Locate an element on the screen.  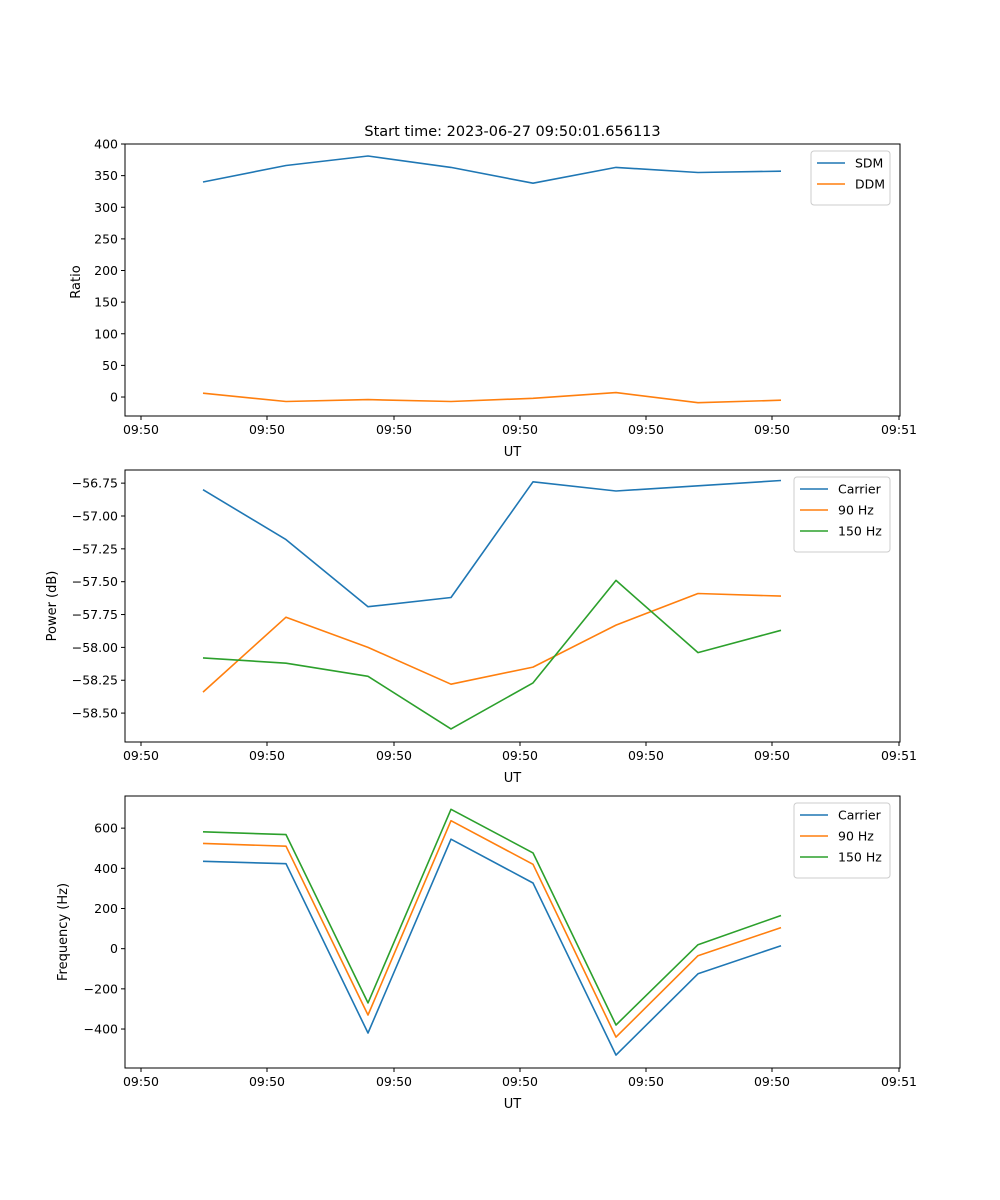
y-tick-label: −200 is located at coordinates (101, 988).